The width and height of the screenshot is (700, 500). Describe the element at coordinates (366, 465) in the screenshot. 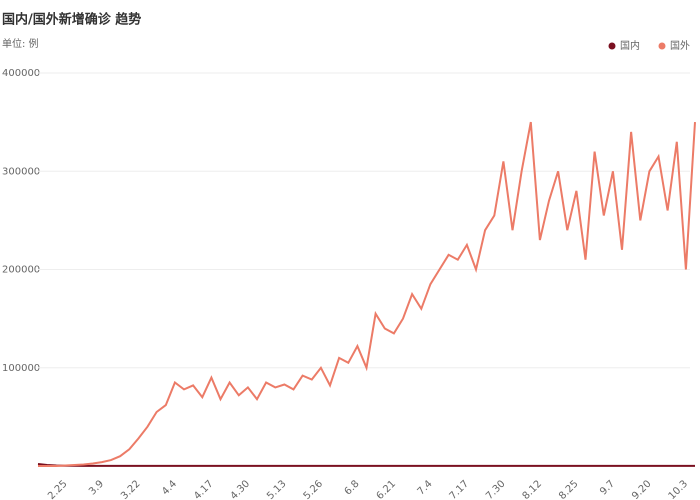

I see `series-line` at that location.